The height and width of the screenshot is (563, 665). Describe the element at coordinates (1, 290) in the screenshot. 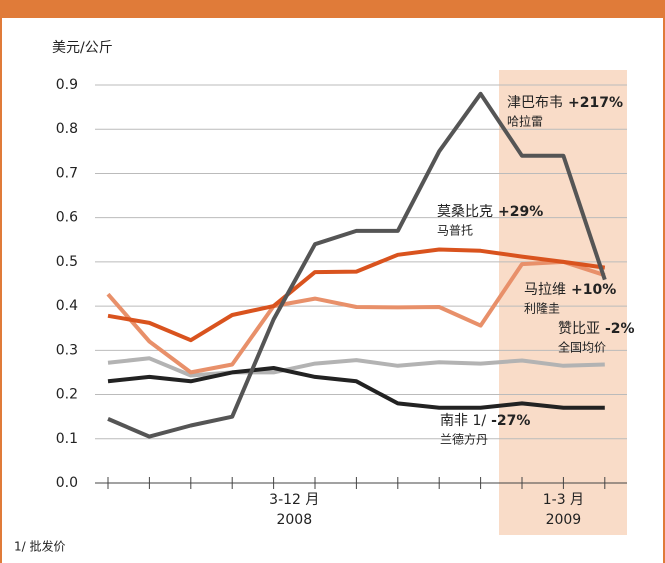

I see `left-border` at that location.